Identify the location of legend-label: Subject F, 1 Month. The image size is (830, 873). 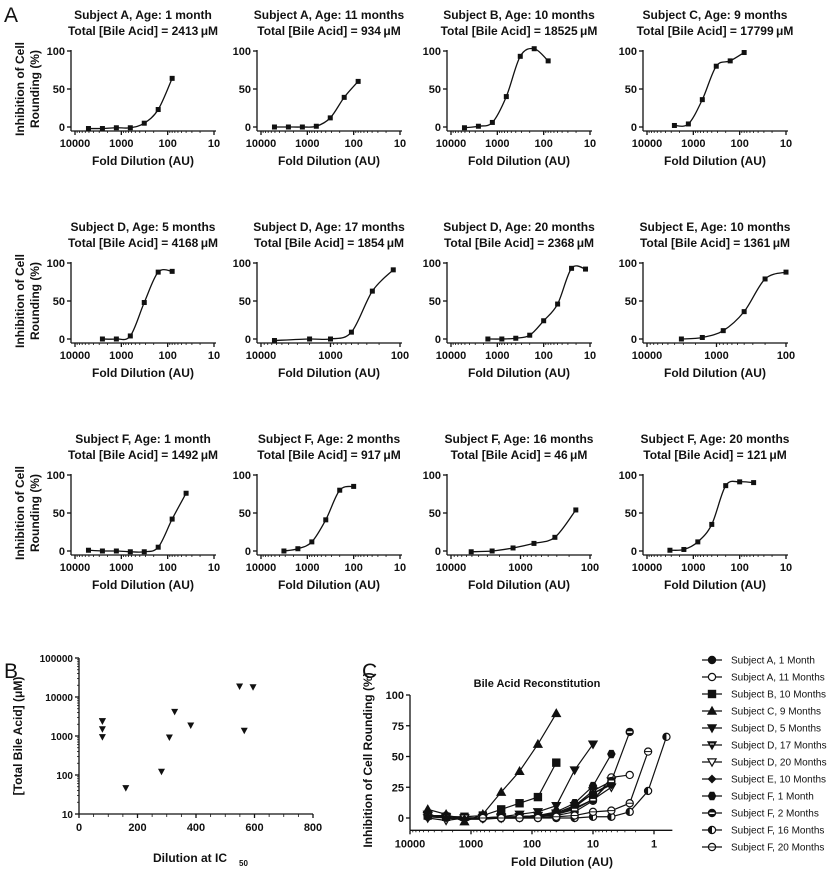
(772, 797).